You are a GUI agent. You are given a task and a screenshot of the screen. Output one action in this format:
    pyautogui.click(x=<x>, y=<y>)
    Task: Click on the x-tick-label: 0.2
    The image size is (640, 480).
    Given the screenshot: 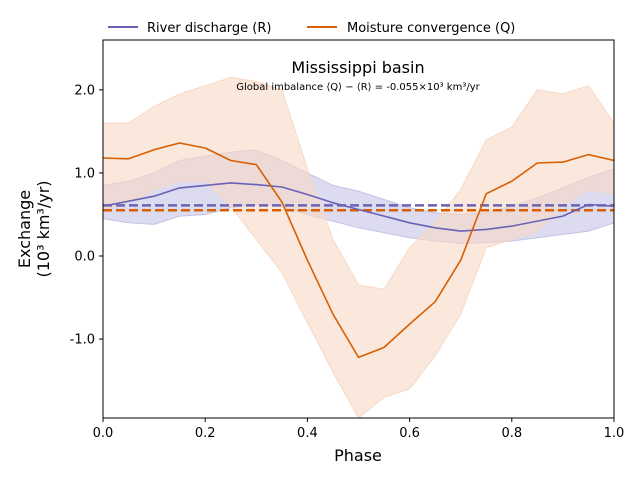 What is the action you would take?
    pyautogui.click(x=205, y=433)
    